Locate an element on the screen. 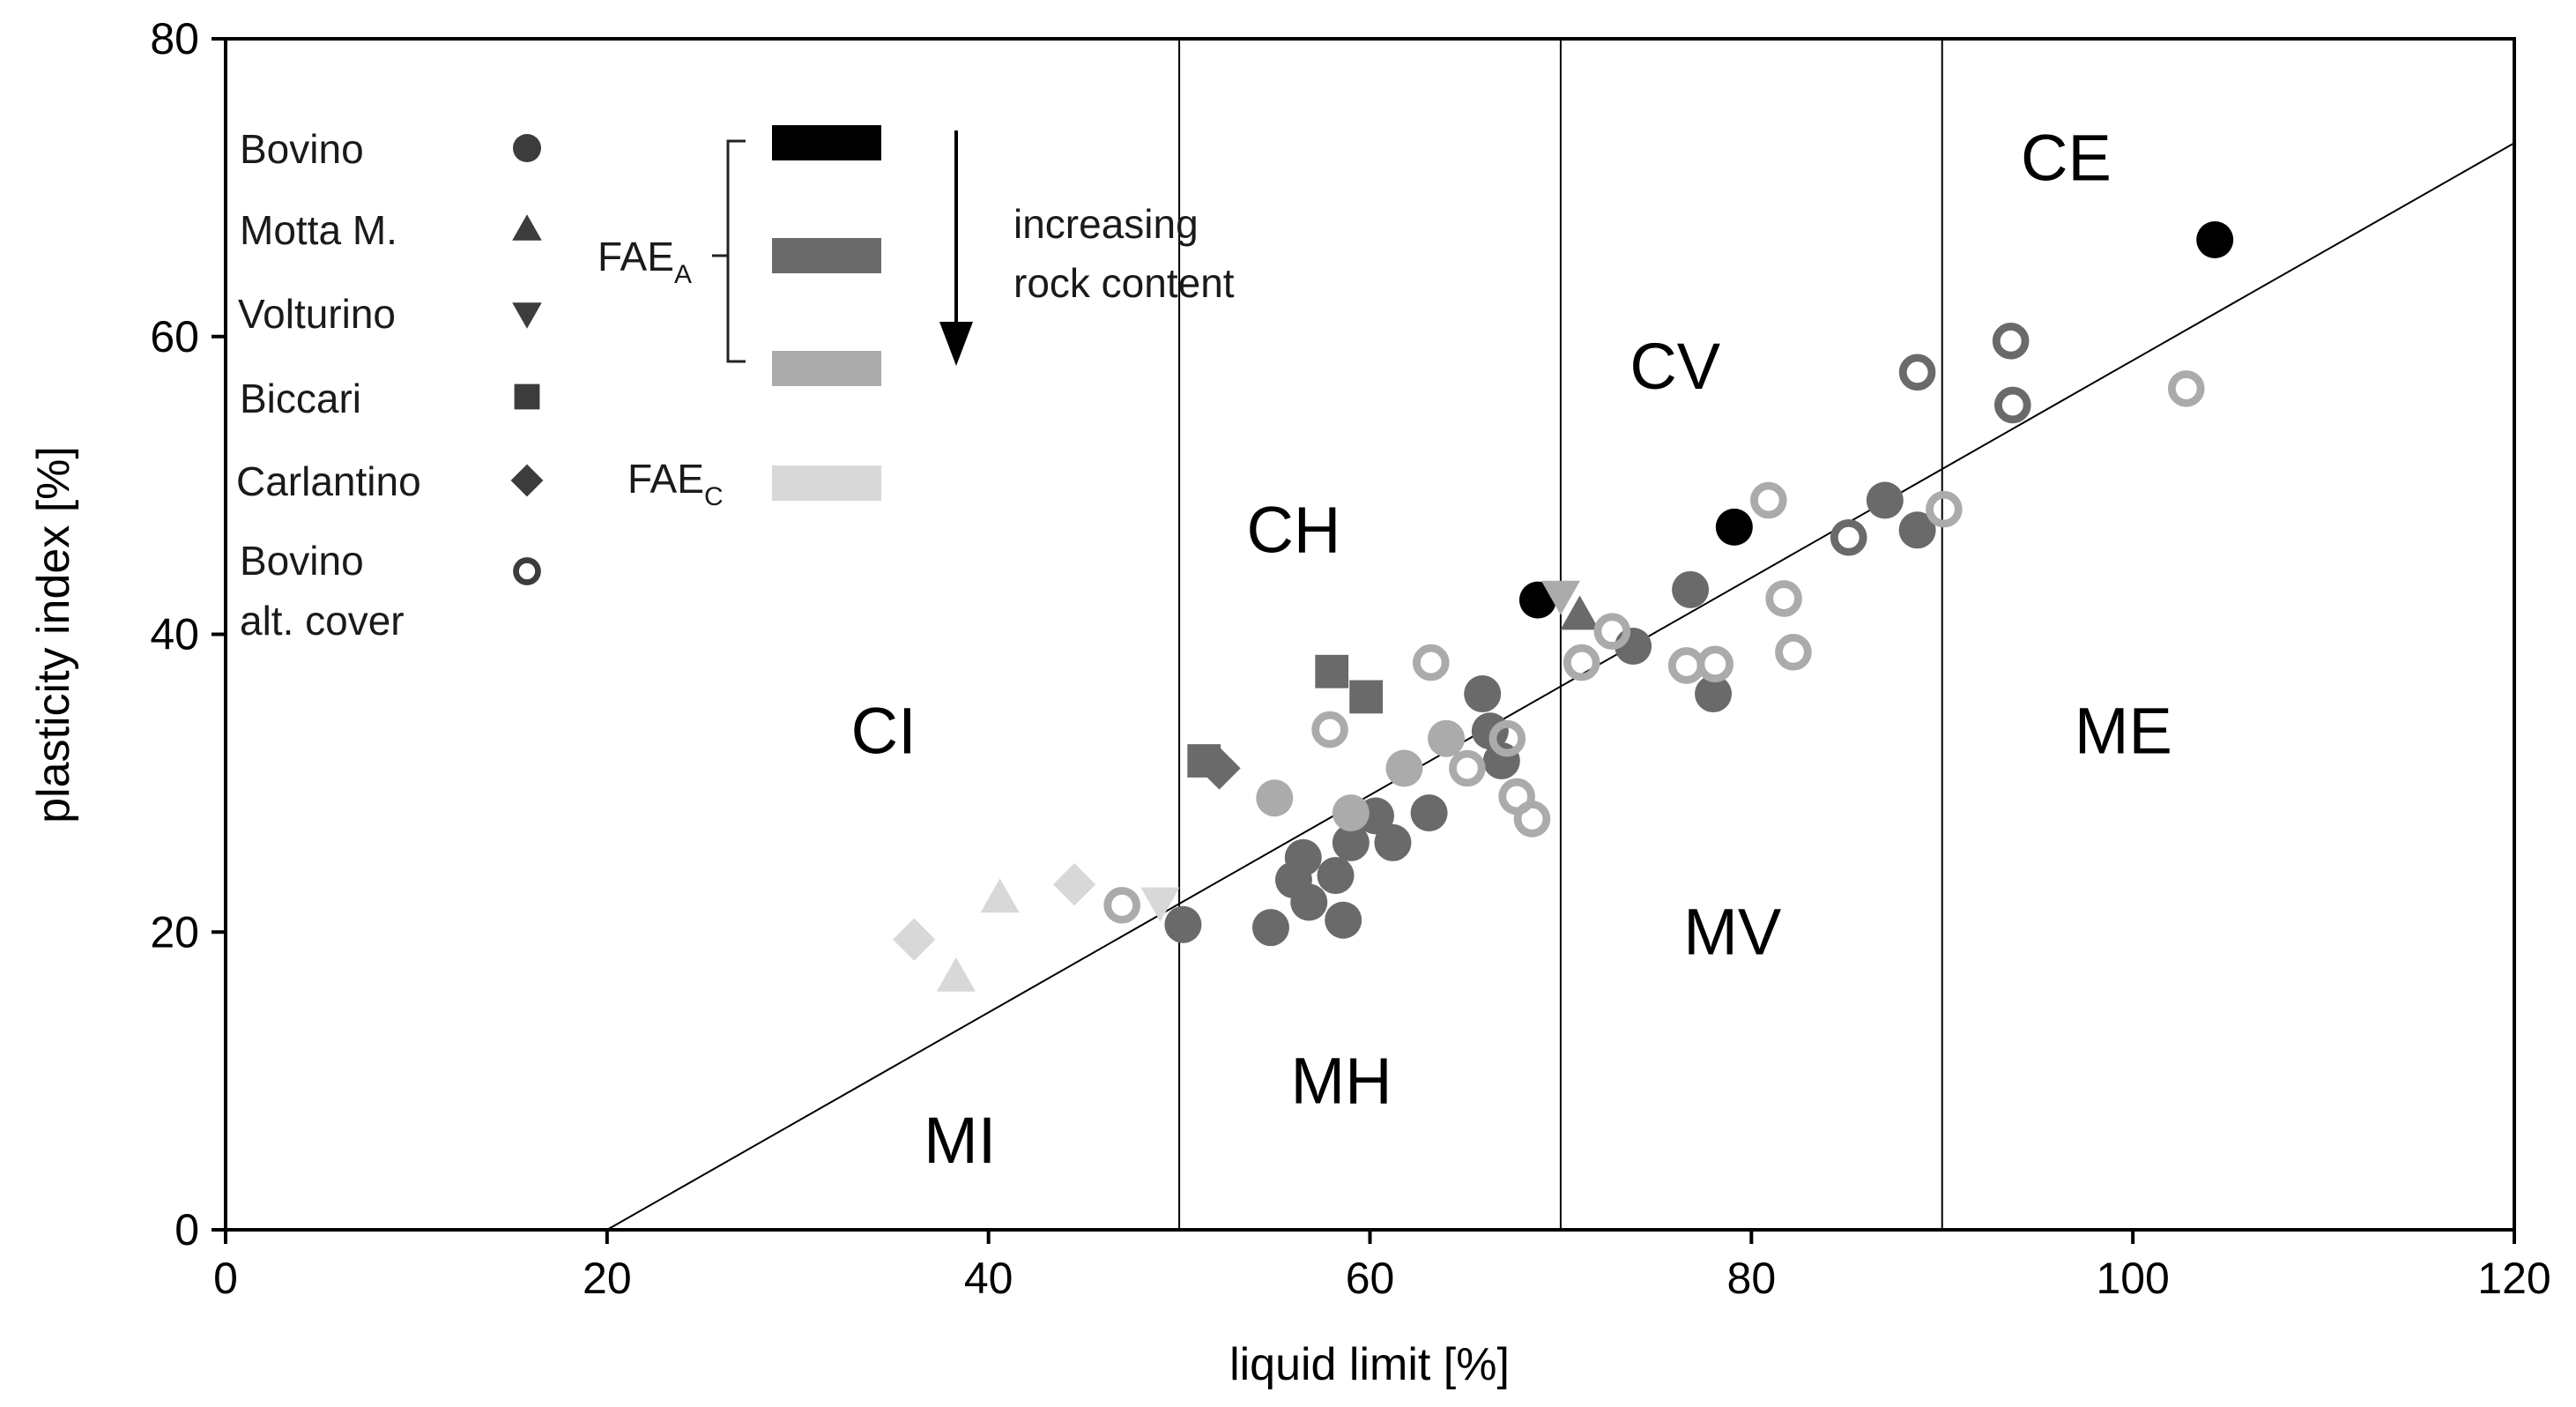 This screenshot has height=1407, width=2576. zone-label-ce: CE is located at coordinates (2066, 157).